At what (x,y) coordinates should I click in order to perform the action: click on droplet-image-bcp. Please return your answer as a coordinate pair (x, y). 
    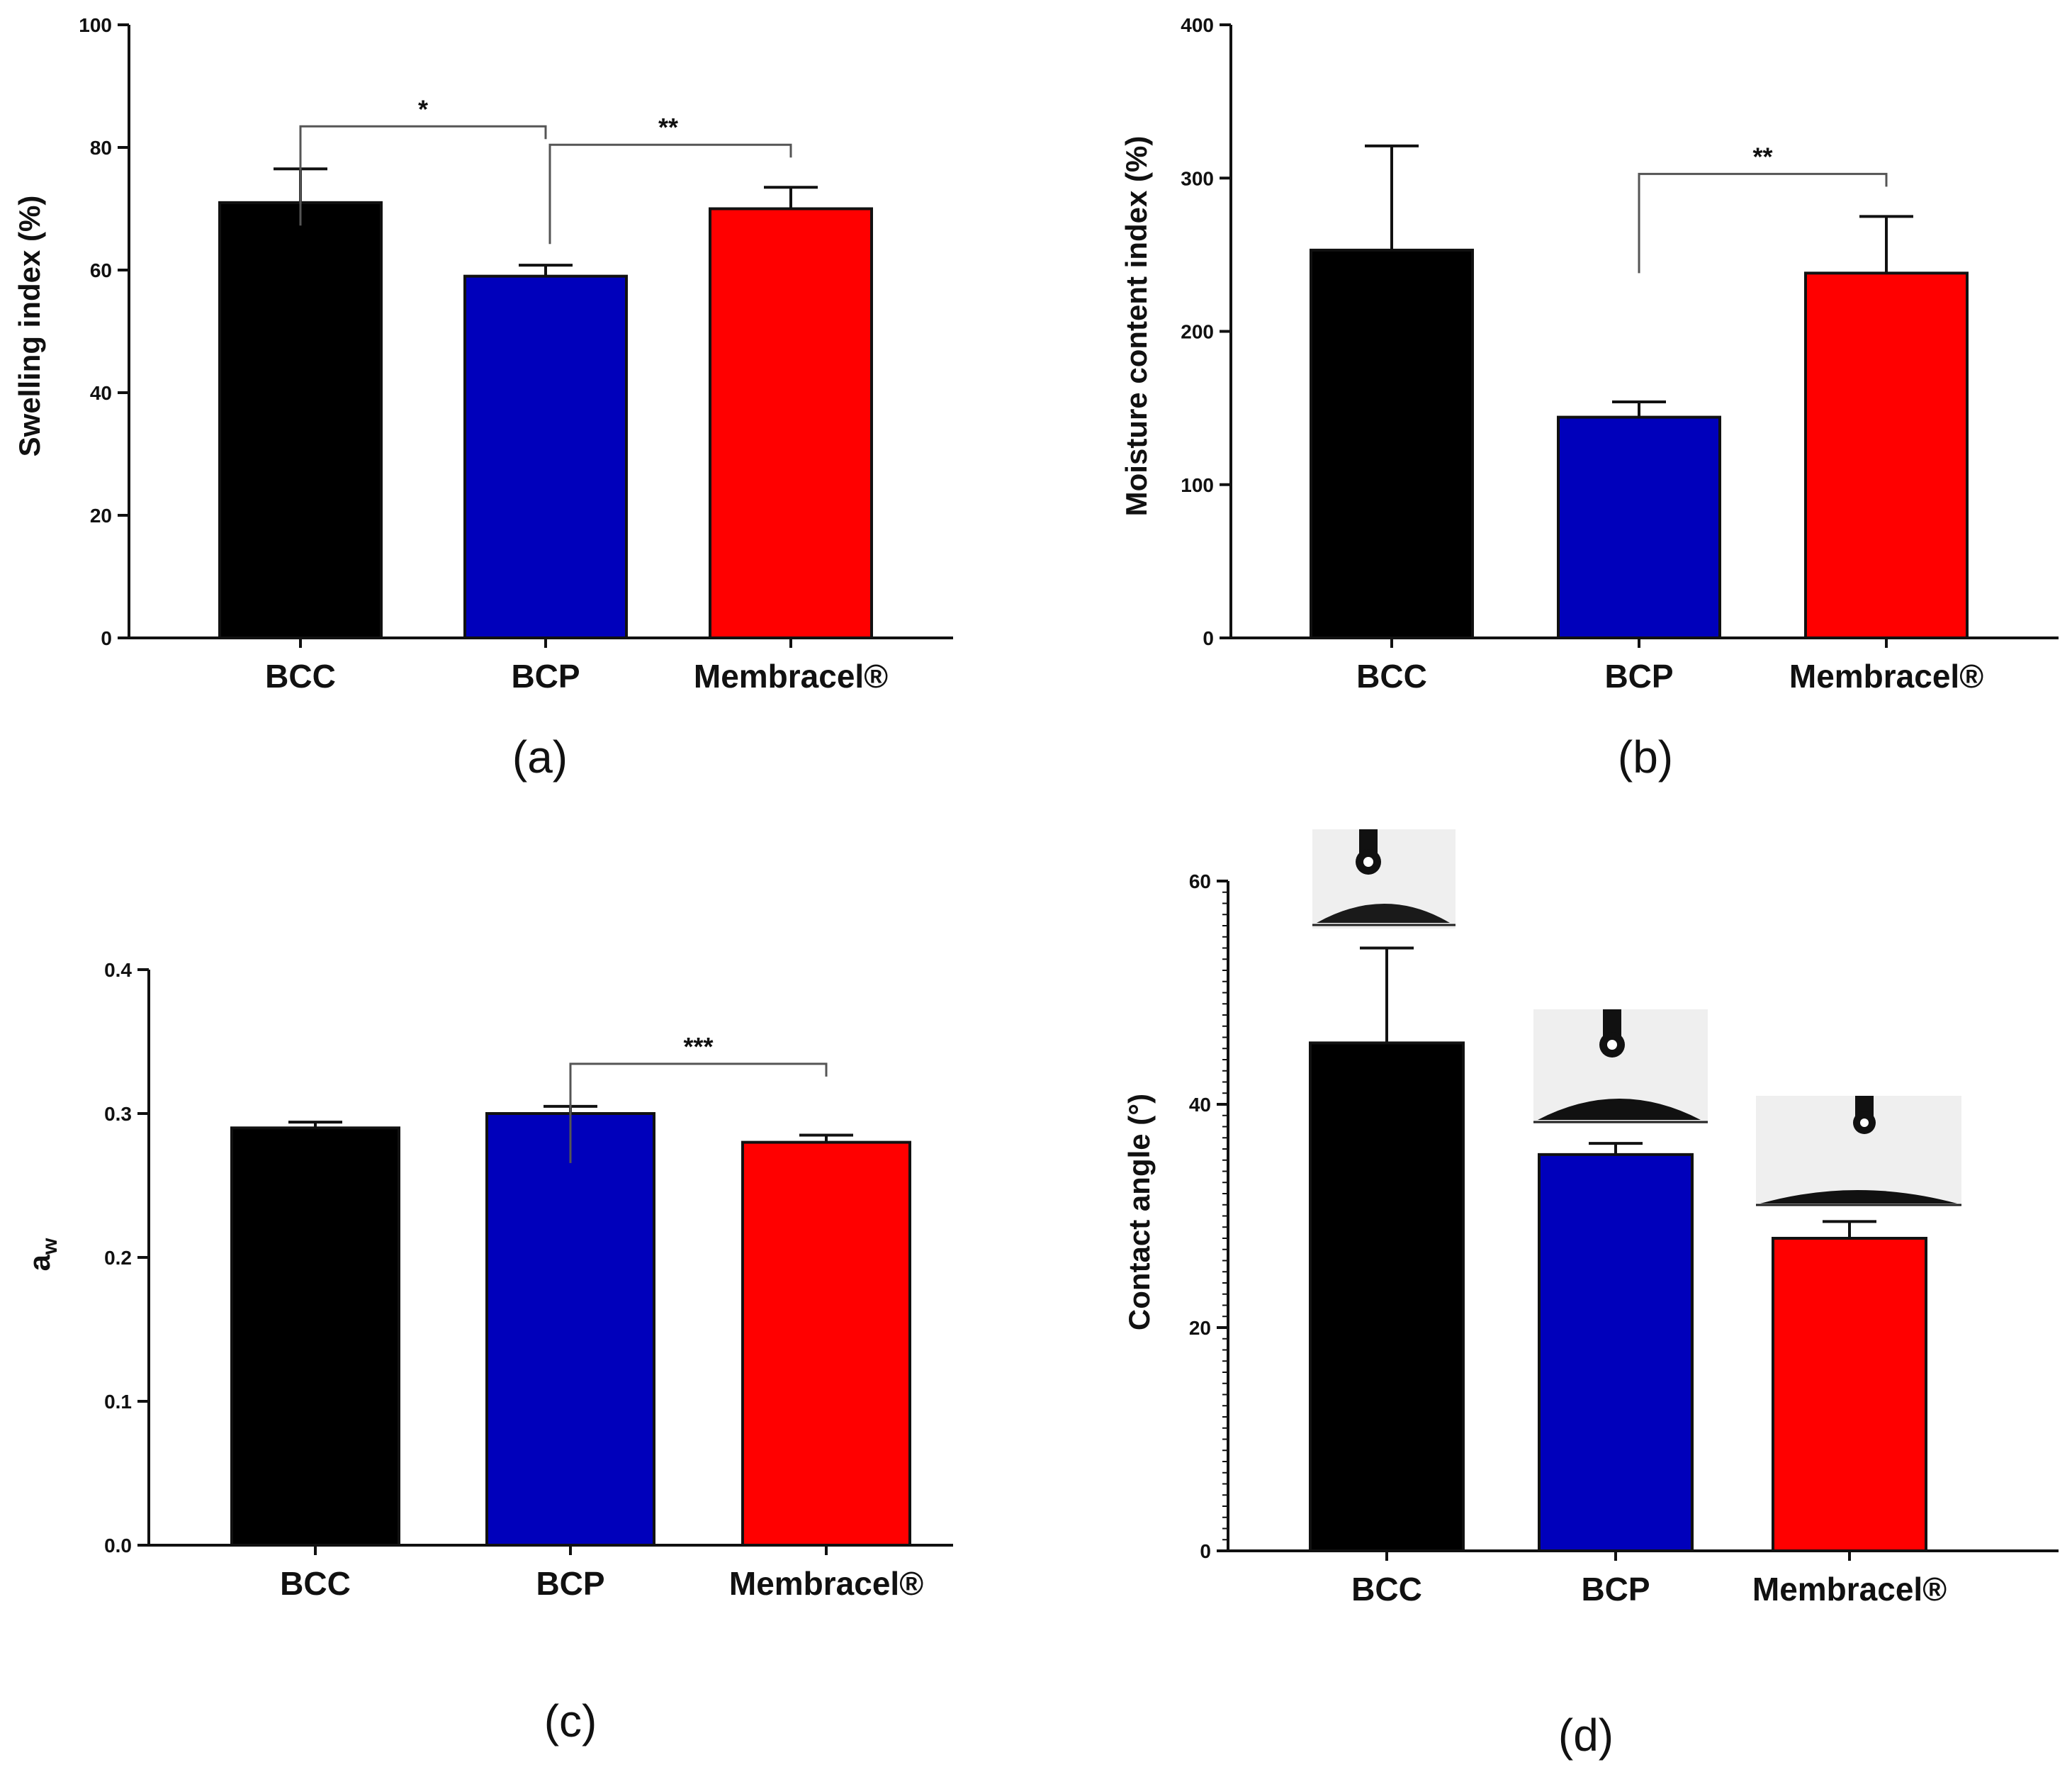
    Looking at the image, I should click on (1620, 1066).